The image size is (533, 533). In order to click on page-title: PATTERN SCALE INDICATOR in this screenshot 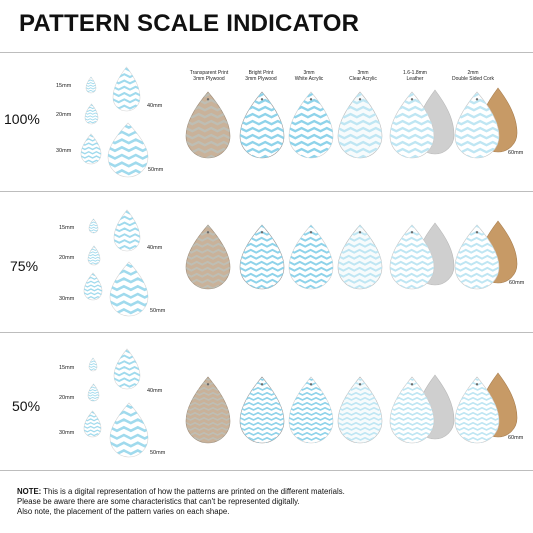, I will do `click(189, 23)`.